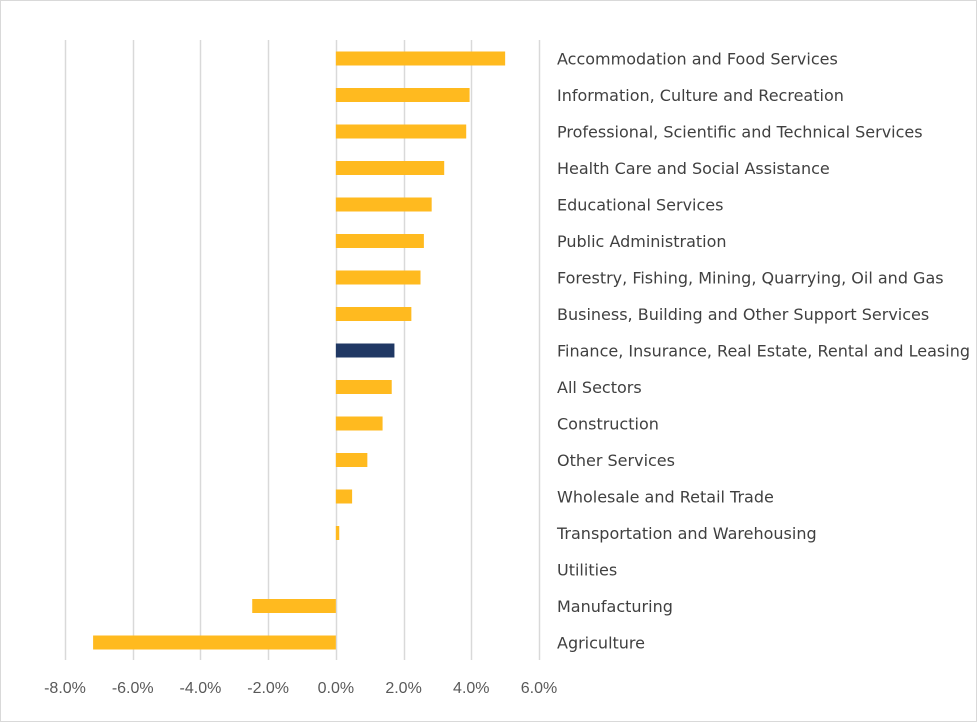 This screenshot has width=977, height=722. What do you see at coordinates (587, 570) in the screenshot?
I see `category-label: Utilities` at bounding box center [587, 570].